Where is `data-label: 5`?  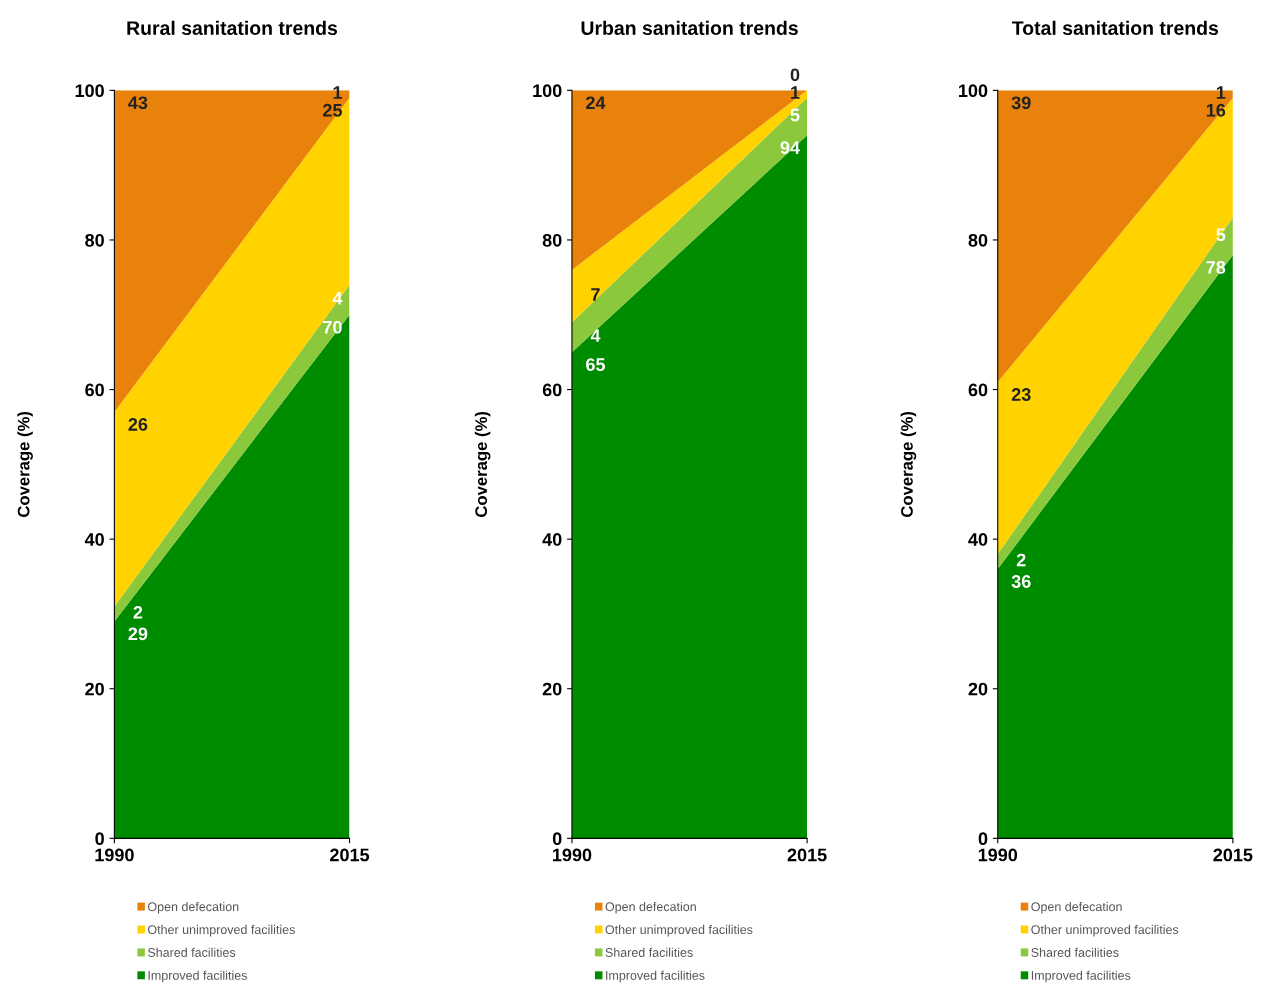 data-label: 5 is located at coordinates (795, 115).